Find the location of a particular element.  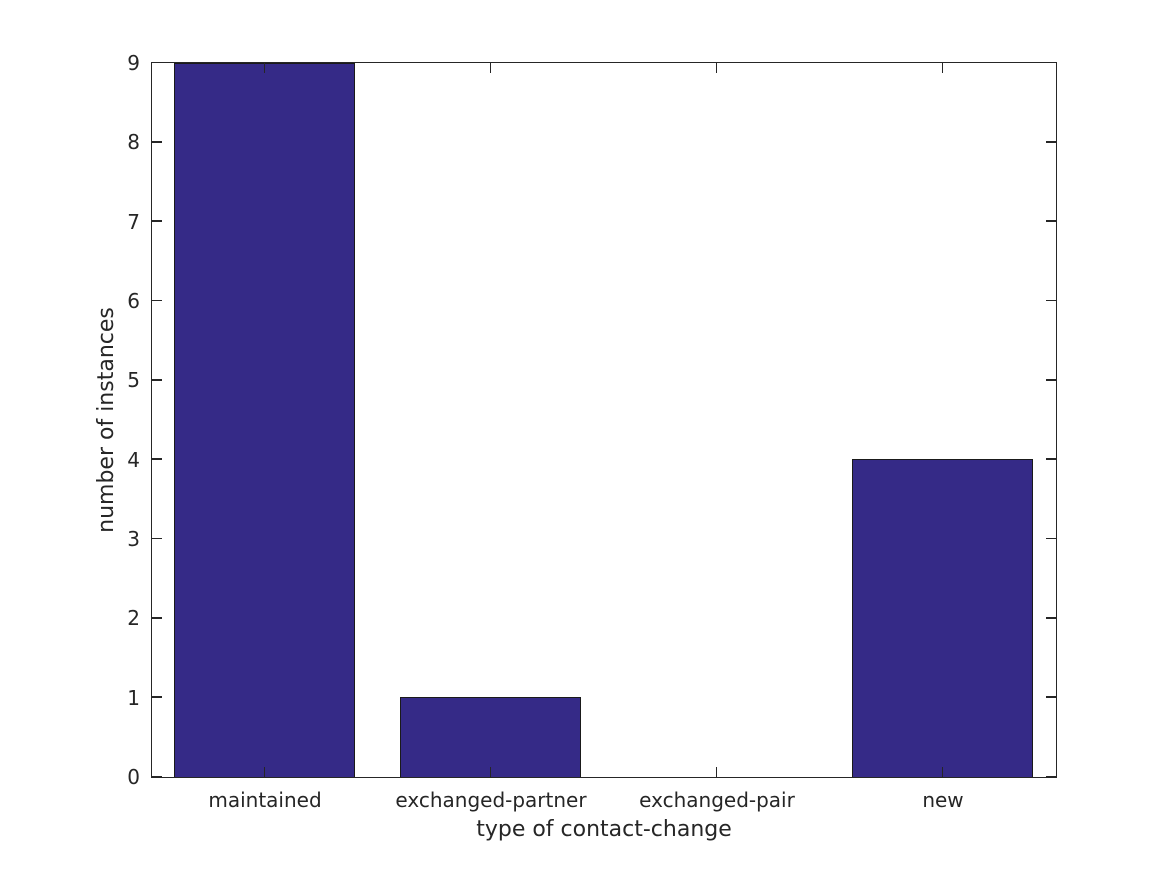

y-tick-label: 6 is located at coordinates (133, 301).